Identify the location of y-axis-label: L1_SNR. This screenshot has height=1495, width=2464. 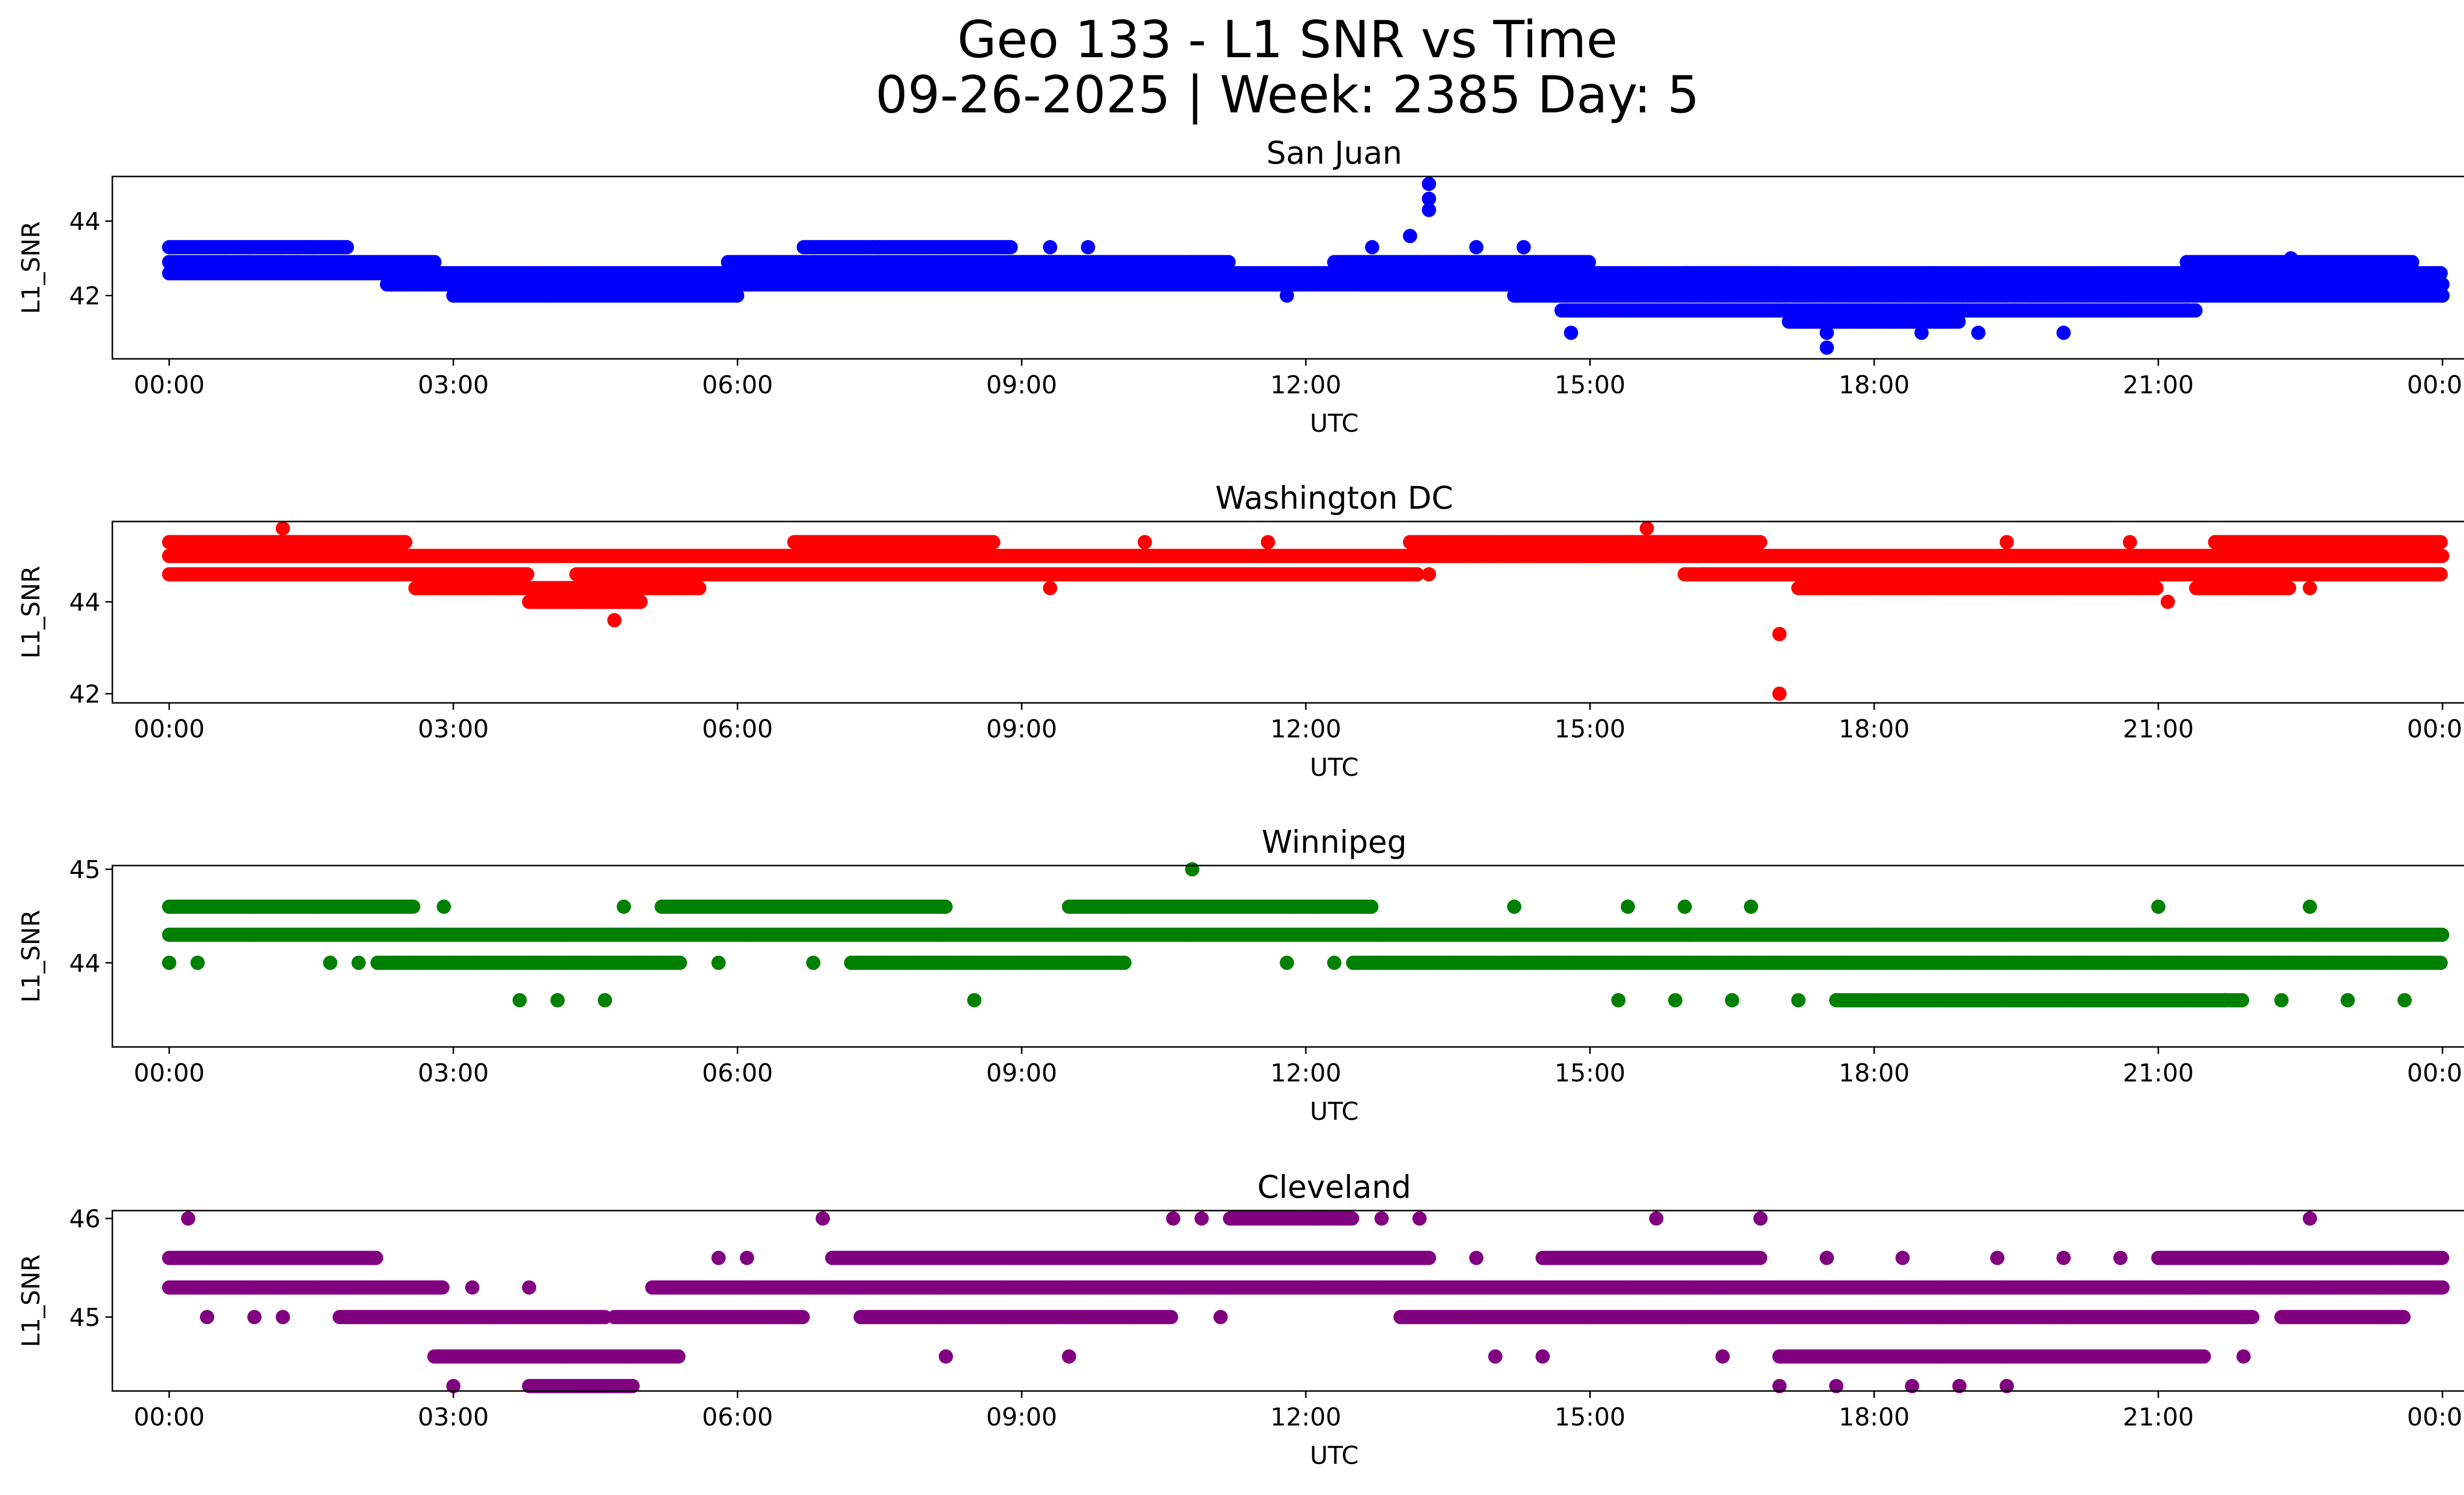
(31, 267).